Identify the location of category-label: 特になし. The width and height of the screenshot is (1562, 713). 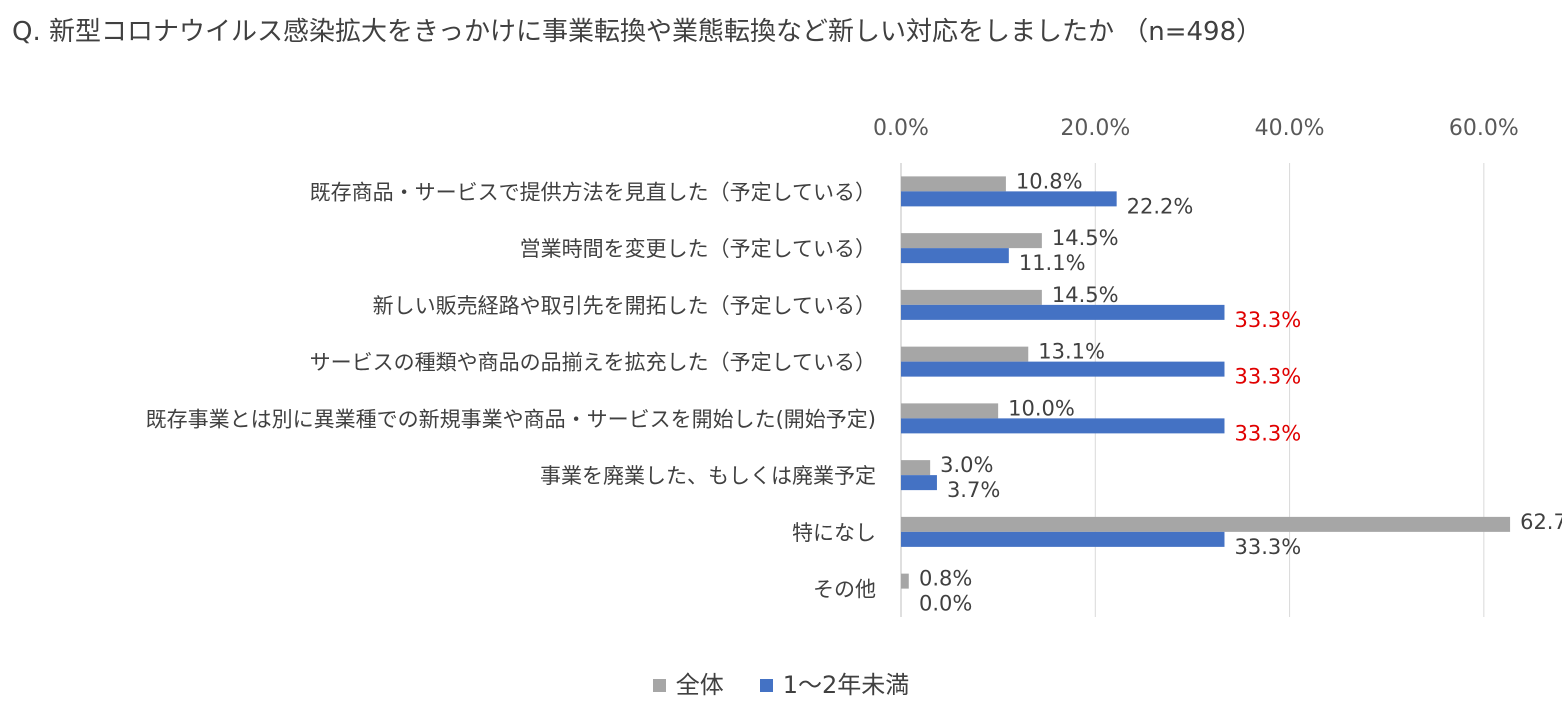
(834, 533).